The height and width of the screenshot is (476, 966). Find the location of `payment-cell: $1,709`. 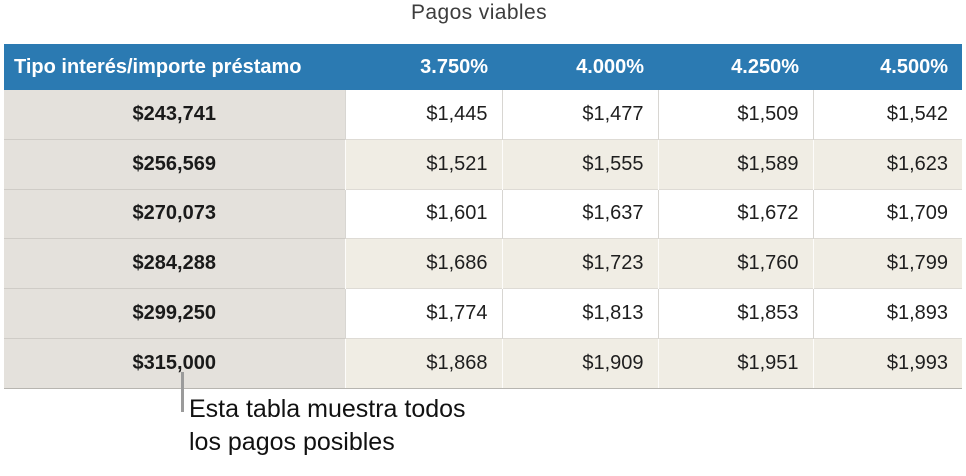

payment-cell: $1,709 is located at coordinates (887, 213).